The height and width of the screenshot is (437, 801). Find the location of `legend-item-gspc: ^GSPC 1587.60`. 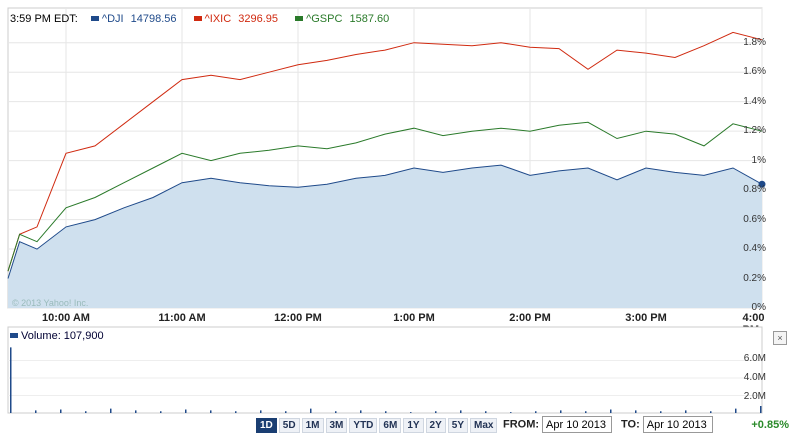

legend-item-gspc: ^GSPC 1587.60 is located at coordinates (341, 19).